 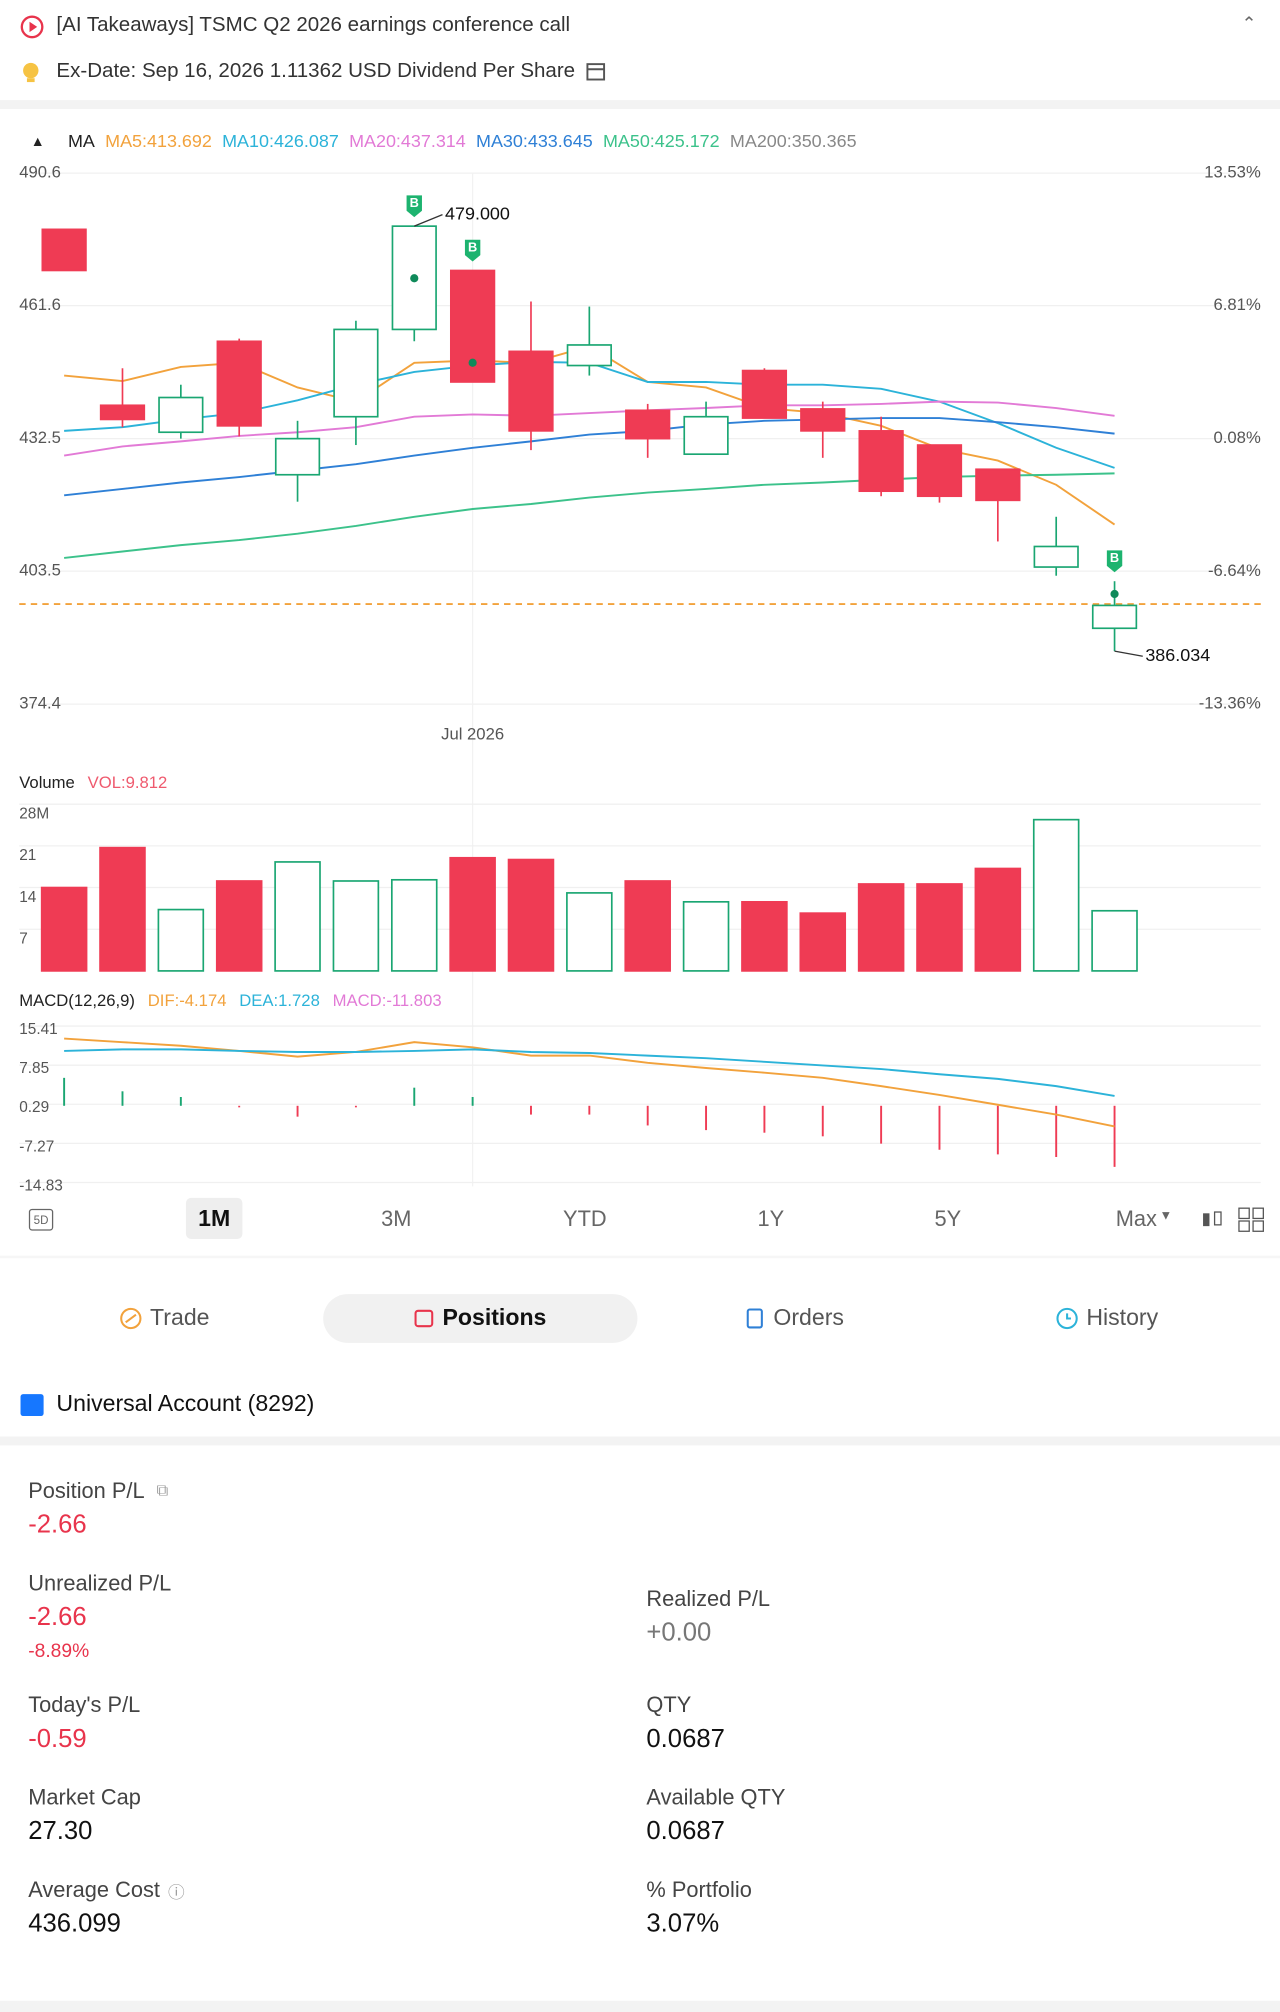 I want to click on 5d-icon: 5D, so click(x=41, y=1219).